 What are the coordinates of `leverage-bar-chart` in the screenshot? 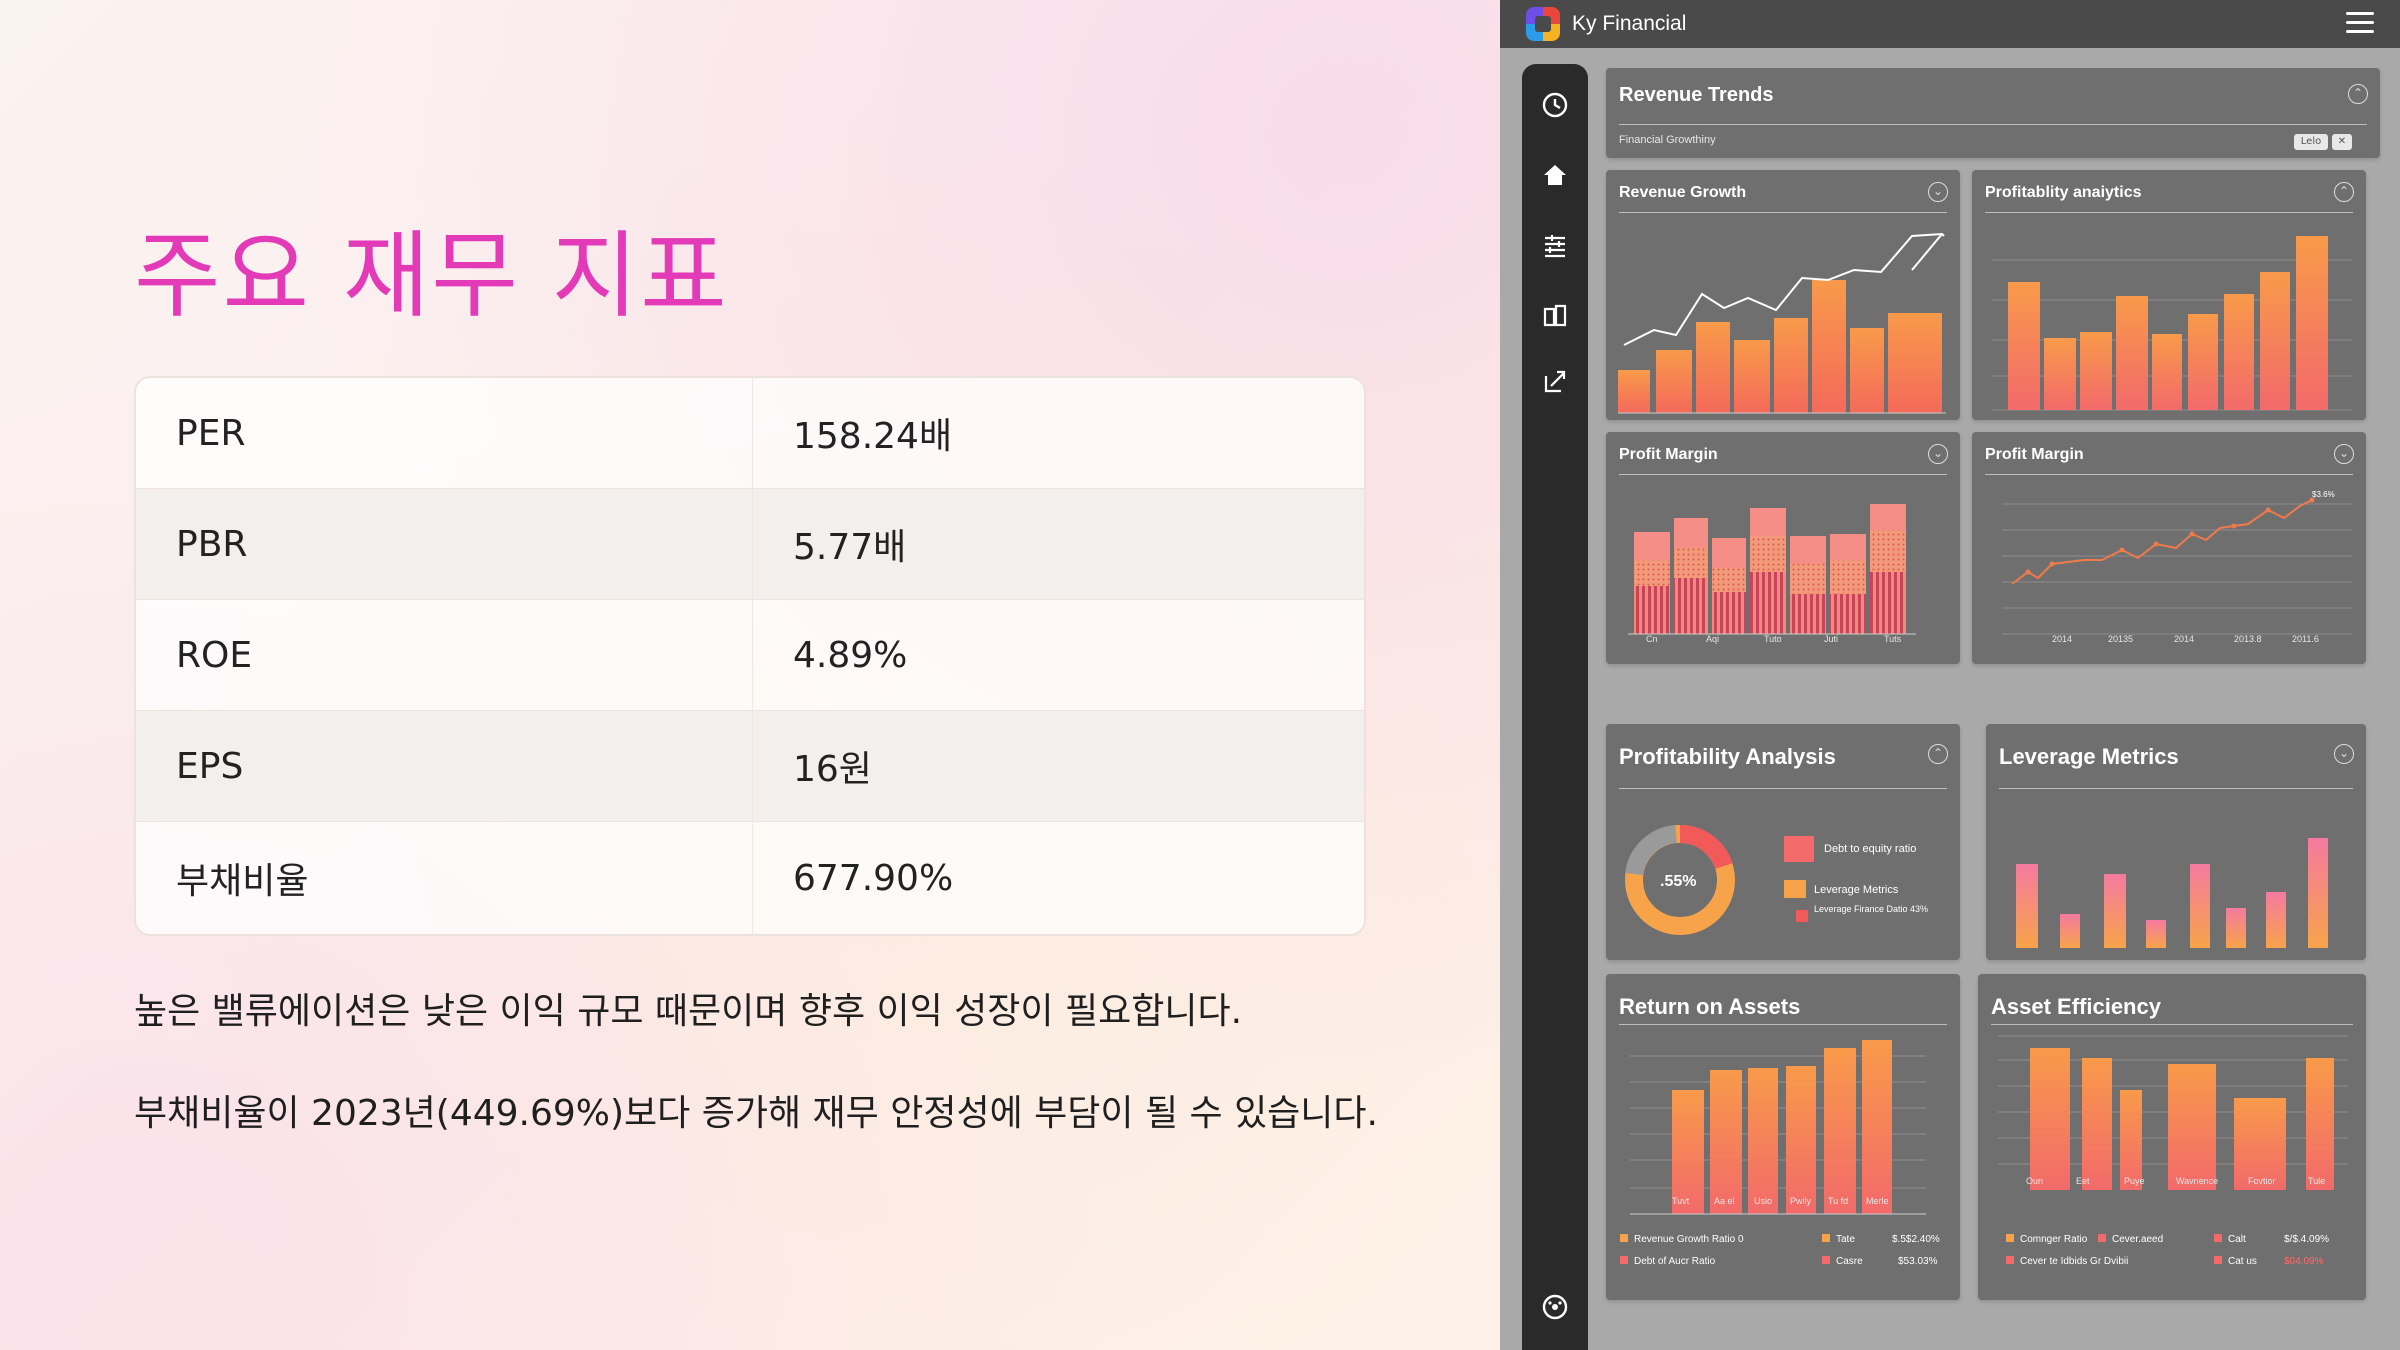 It's located at (2172, 893).